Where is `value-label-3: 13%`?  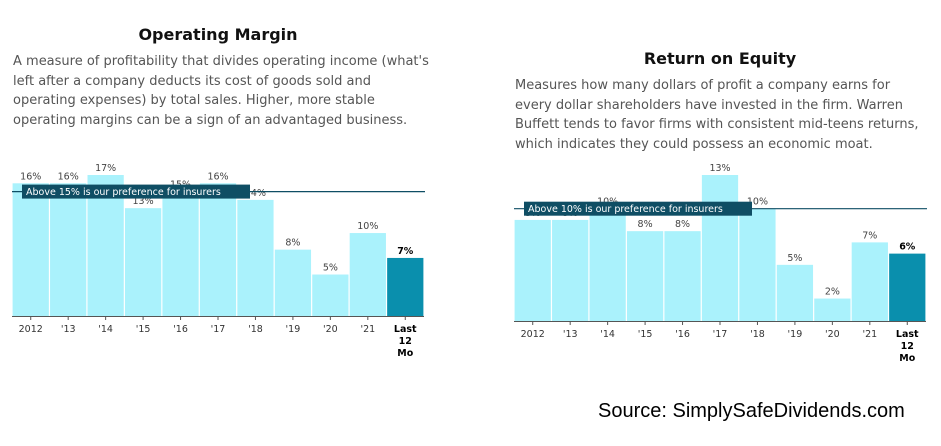
value-label-3: 13% is located at coordinates (143, 201).